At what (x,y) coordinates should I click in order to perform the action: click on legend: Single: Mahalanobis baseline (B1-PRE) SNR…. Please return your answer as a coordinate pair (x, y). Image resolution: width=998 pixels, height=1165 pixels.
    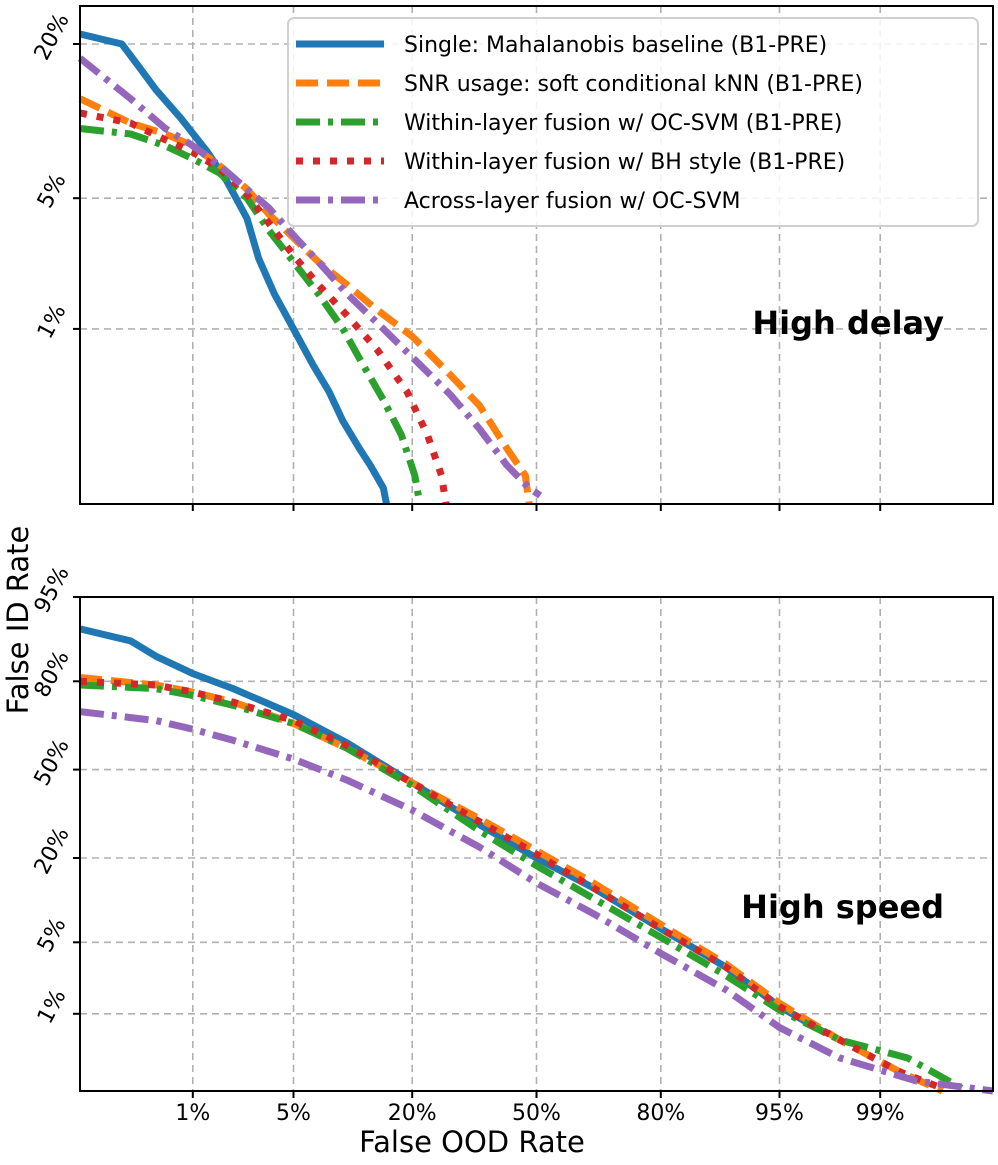
    Looking at the image, I should click on (633, 122).